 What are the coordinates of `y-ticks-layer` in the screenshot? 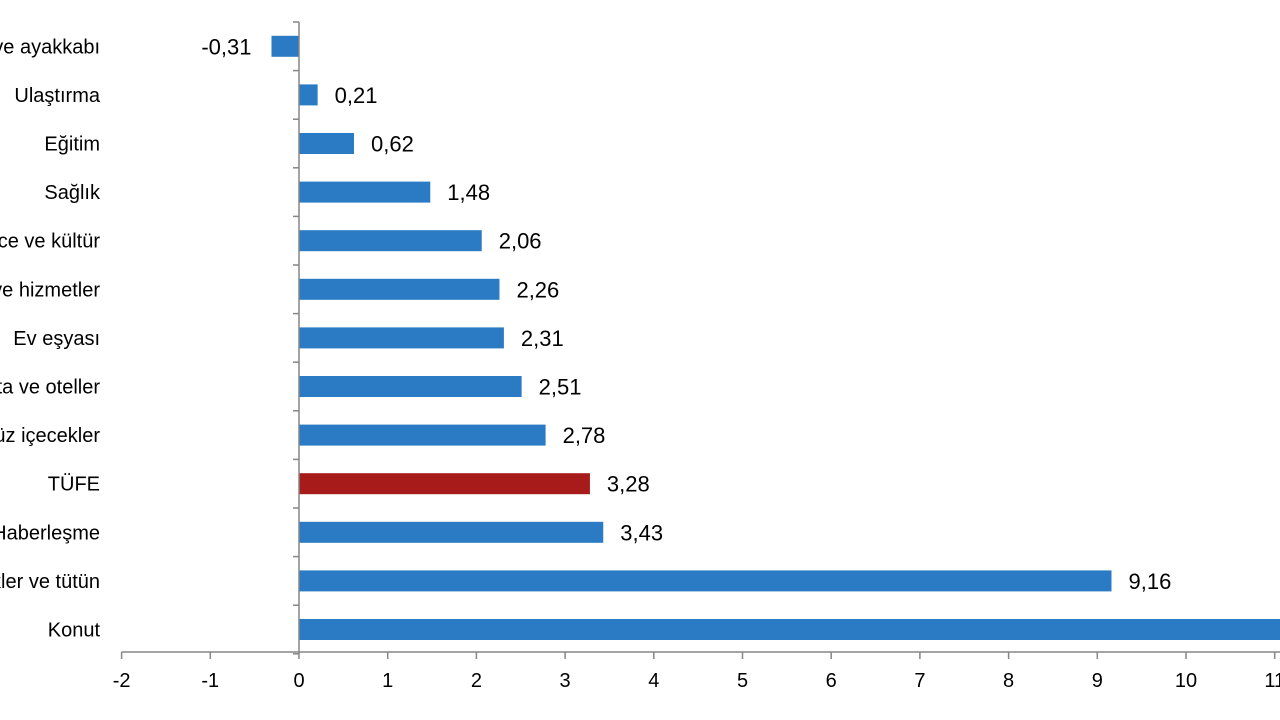 It's located at (296, 338).